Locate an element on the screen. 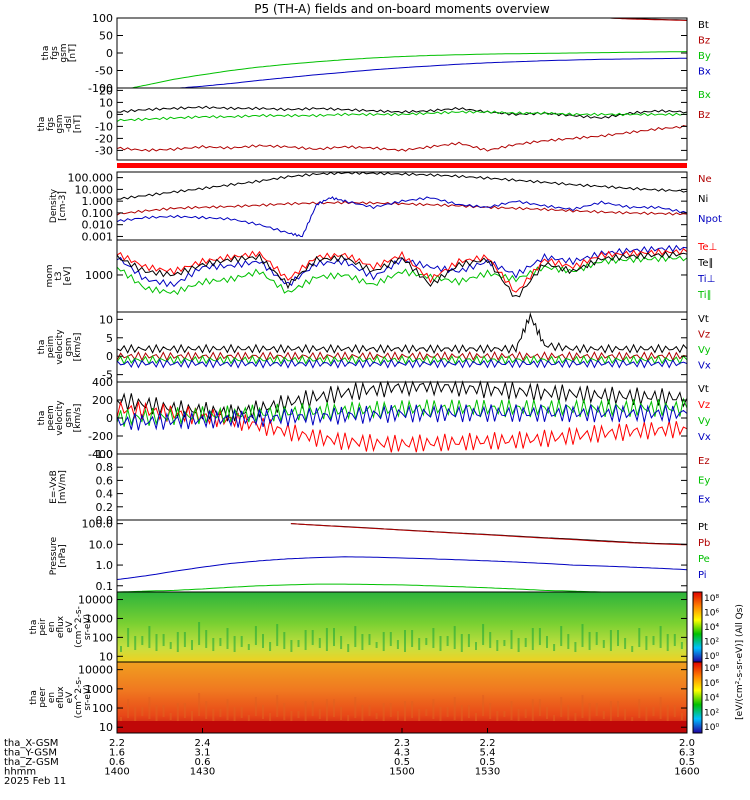  legend-item-Vy: Vy is located at coordinates (704, 350).